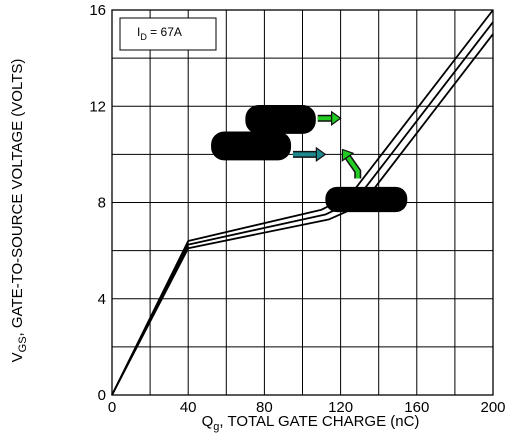 The image size is (505, 438). I want to click on current-annotation: ID = 67A, so click(168, 34).